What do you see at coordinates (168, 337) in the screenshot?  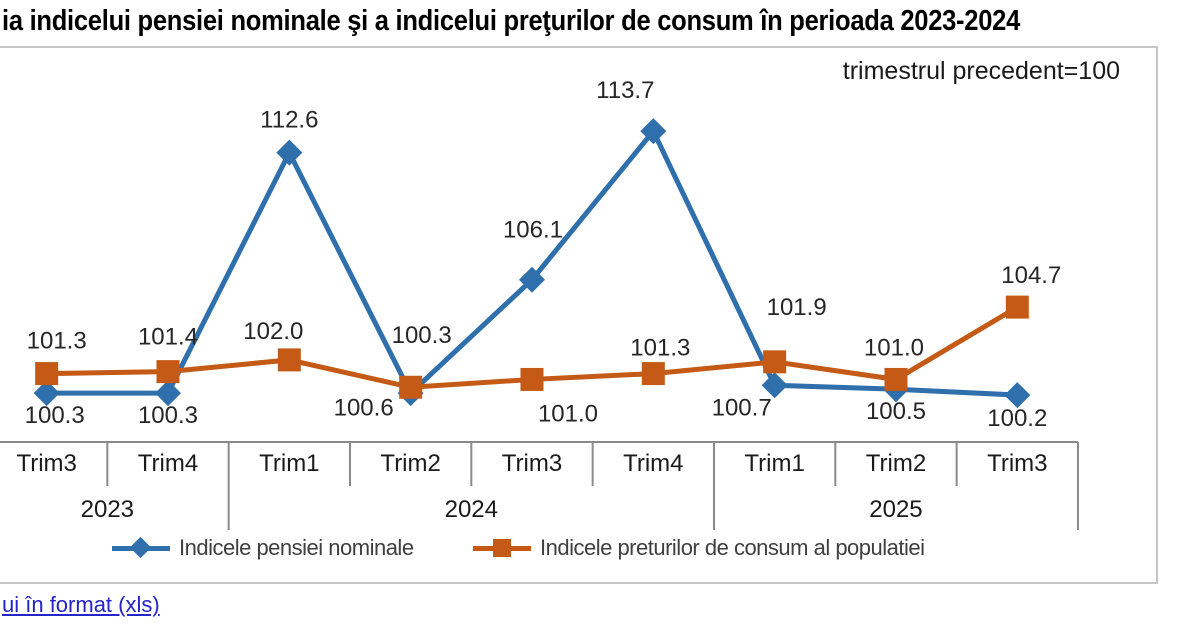 I see `data-value-label: 101.4` at bounding box center [168, 337].